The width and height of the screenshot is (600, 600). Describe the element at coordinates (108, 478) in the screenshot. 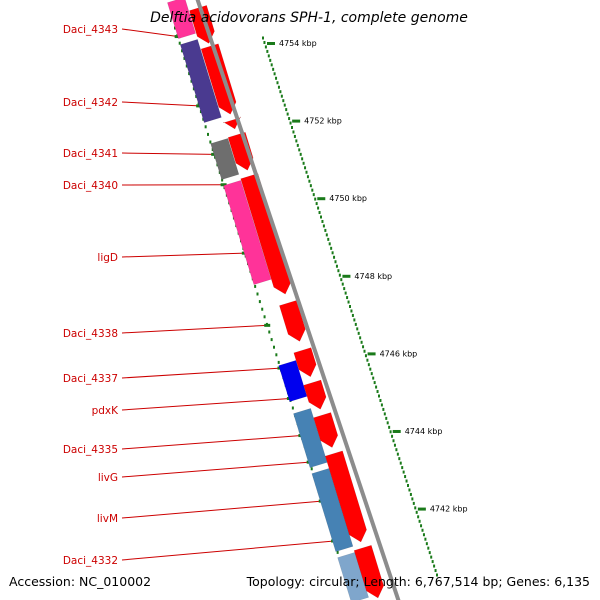

I see `gene-label: livG` at that location.